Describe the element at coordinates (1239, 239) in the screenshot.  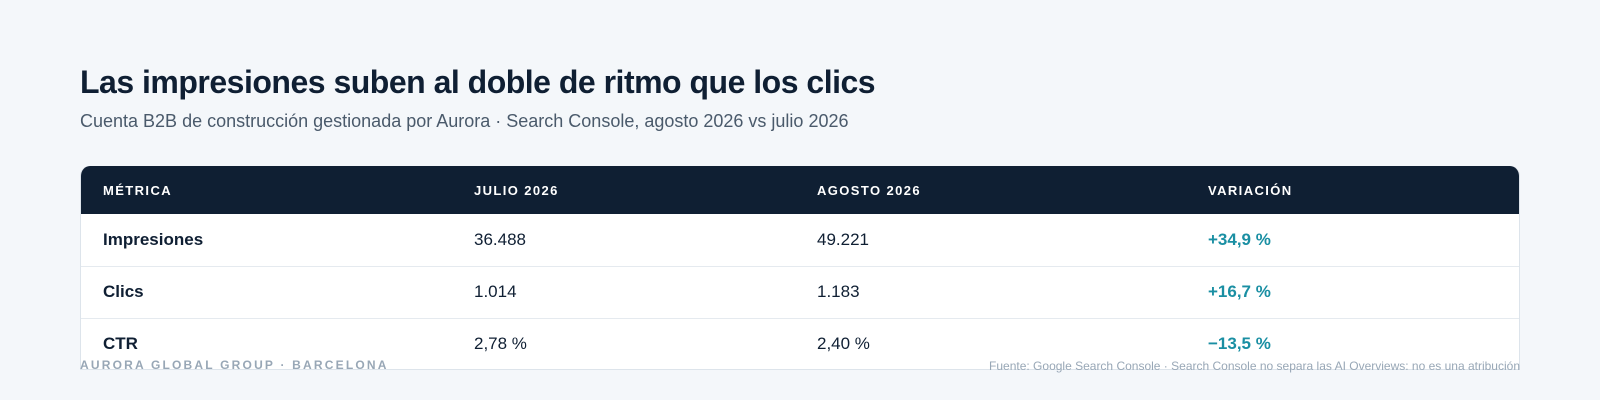
I see `variation-value: +34,9 %` at that location.